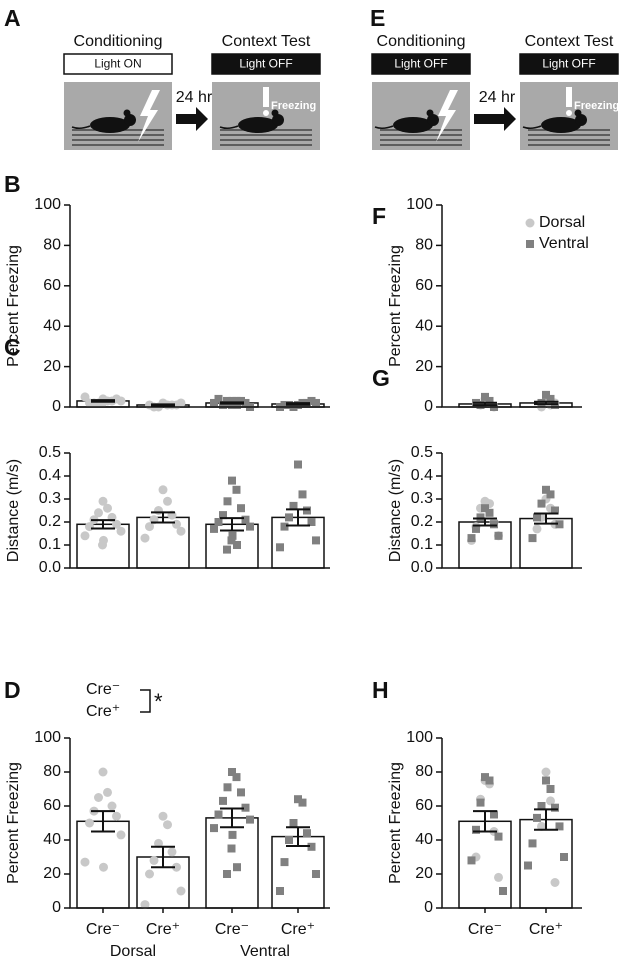 The image size is (622, 961). What do you see at coordinates (265, 951) in the screenshot?
I see `group-label: Ventral` at bounding box center [265, 951].